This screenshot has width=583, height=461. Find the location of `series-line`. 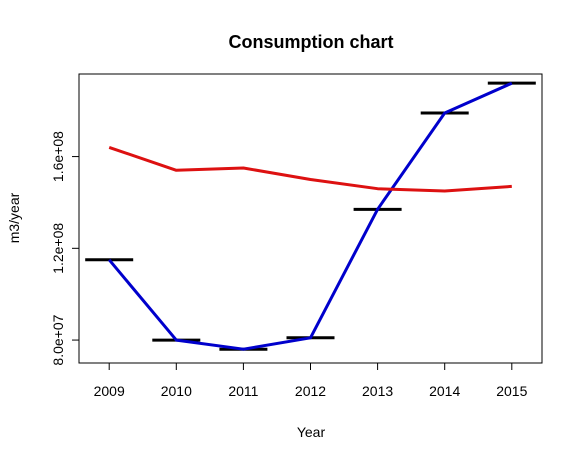

series-line is located at coordinates (310, 169).